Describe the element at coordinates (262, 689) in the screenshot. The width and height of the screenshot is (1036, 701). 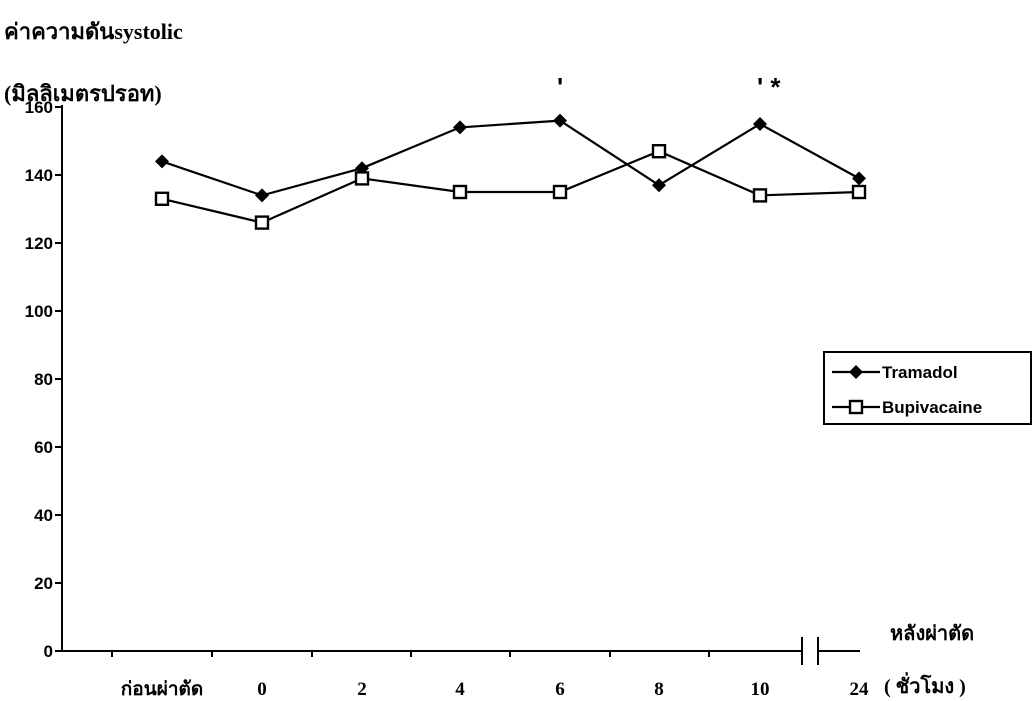
I see `x-tick-label: 0` at that location.